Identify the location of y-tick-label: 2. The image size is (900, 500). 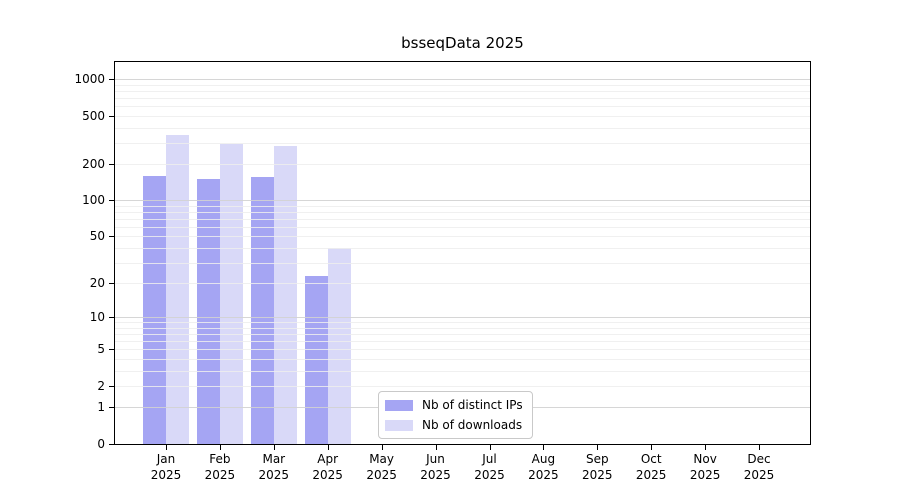
(101, 386).